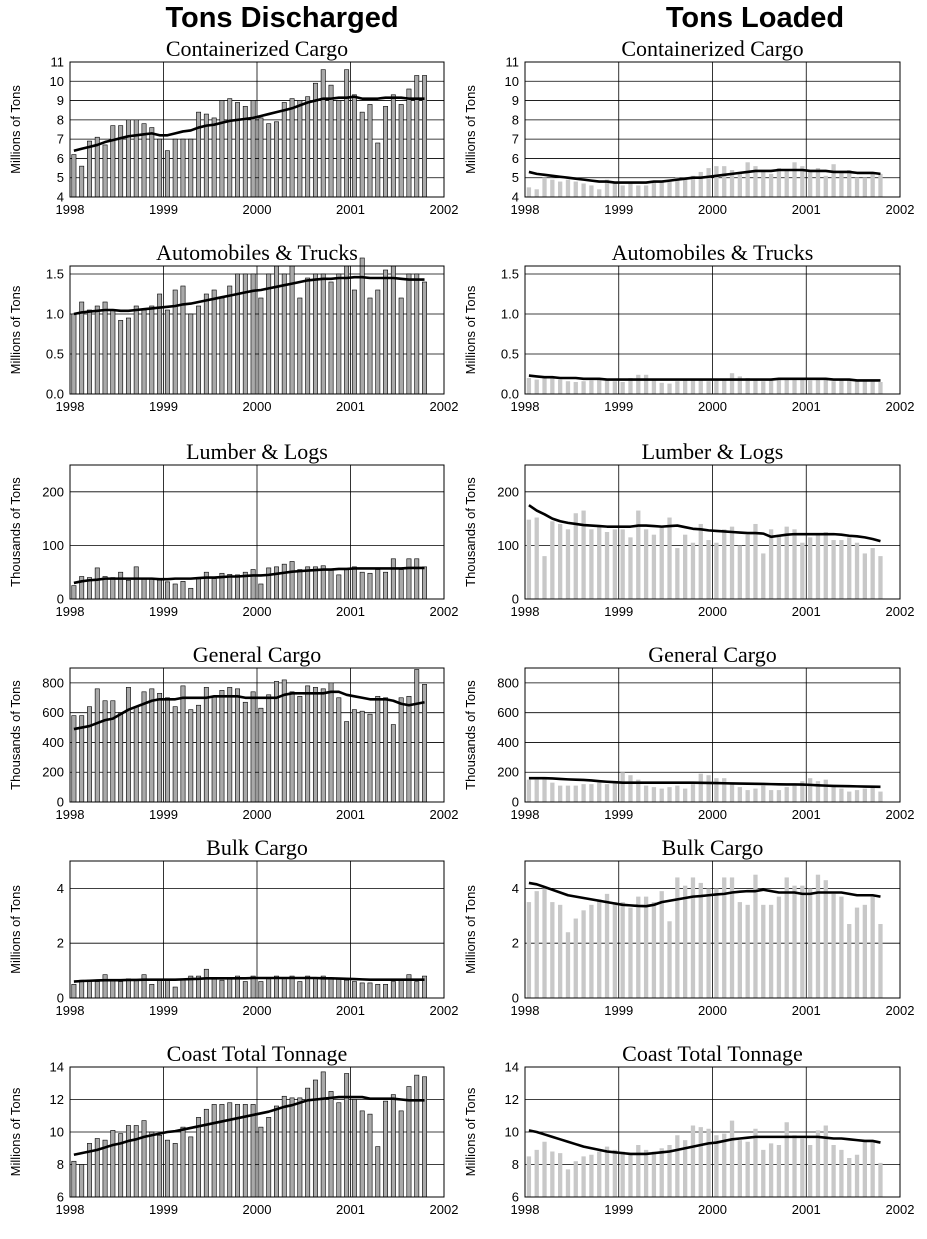 The height and width of the screenshot is (1239, 927). I want to click on y-tick-label: 1.0, so click(510, 314).